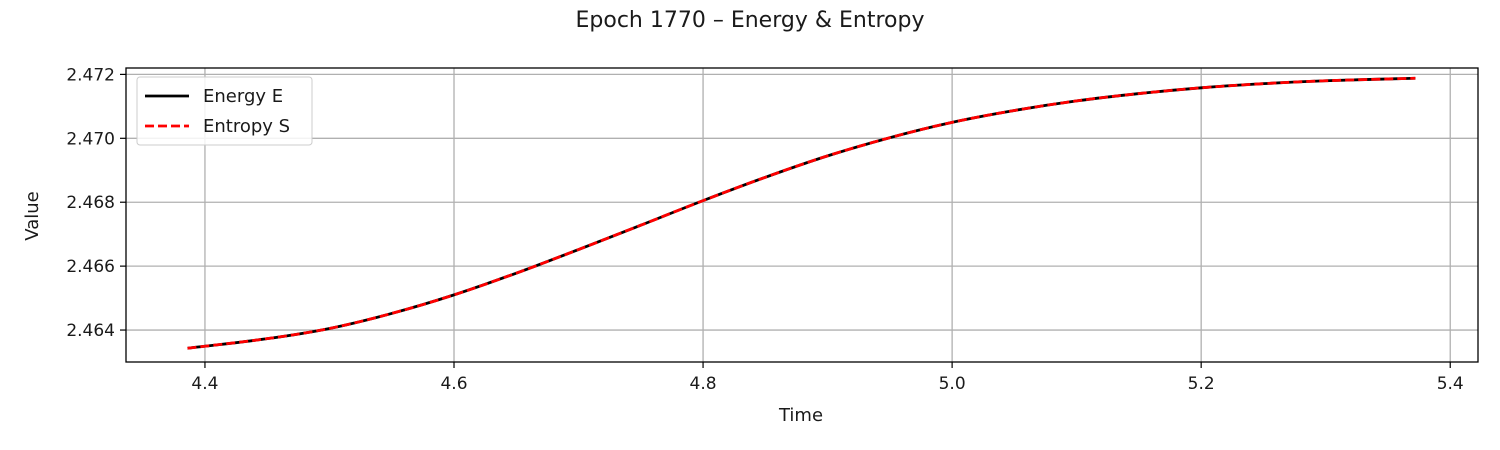 This screenshot has width=1500, height=450. I want to click on legend-box, so click(224, 111).